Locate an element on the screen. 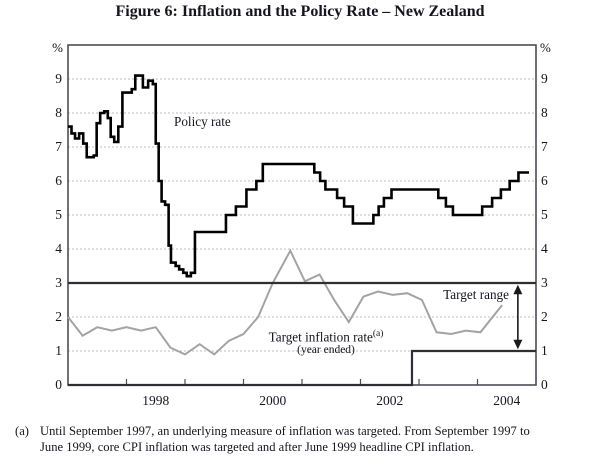 The width and height of the screenshot is (600, 459). y-axis-tick-label-left: 1 is located at coordinates (58, 350).